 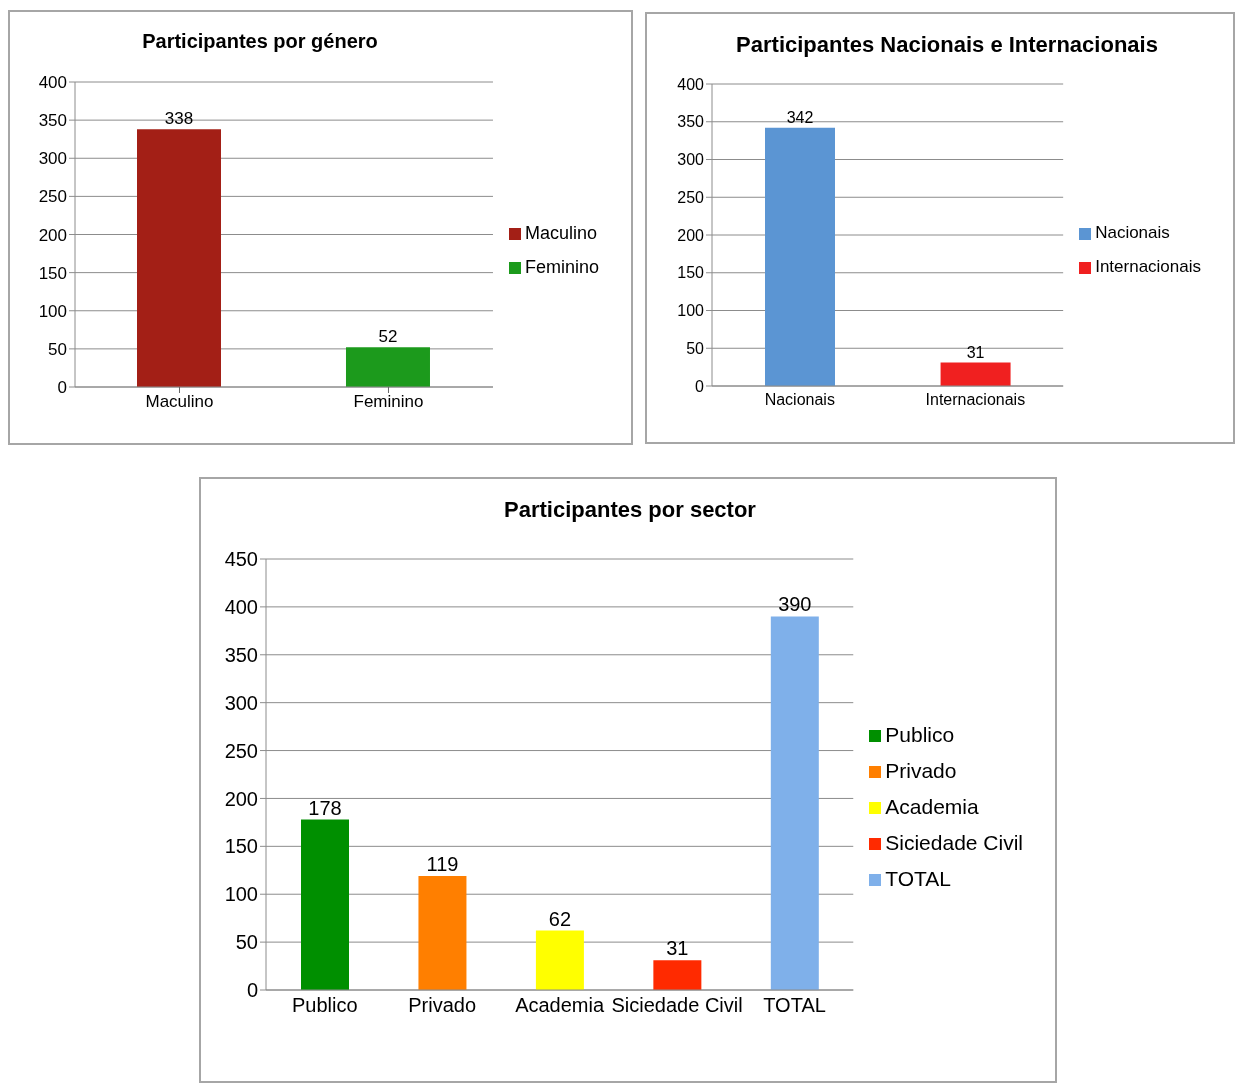 What do you see at coordinates (560, 918) in the screenshot?
I see `data-label: 62` at bounding box center [560, 918].